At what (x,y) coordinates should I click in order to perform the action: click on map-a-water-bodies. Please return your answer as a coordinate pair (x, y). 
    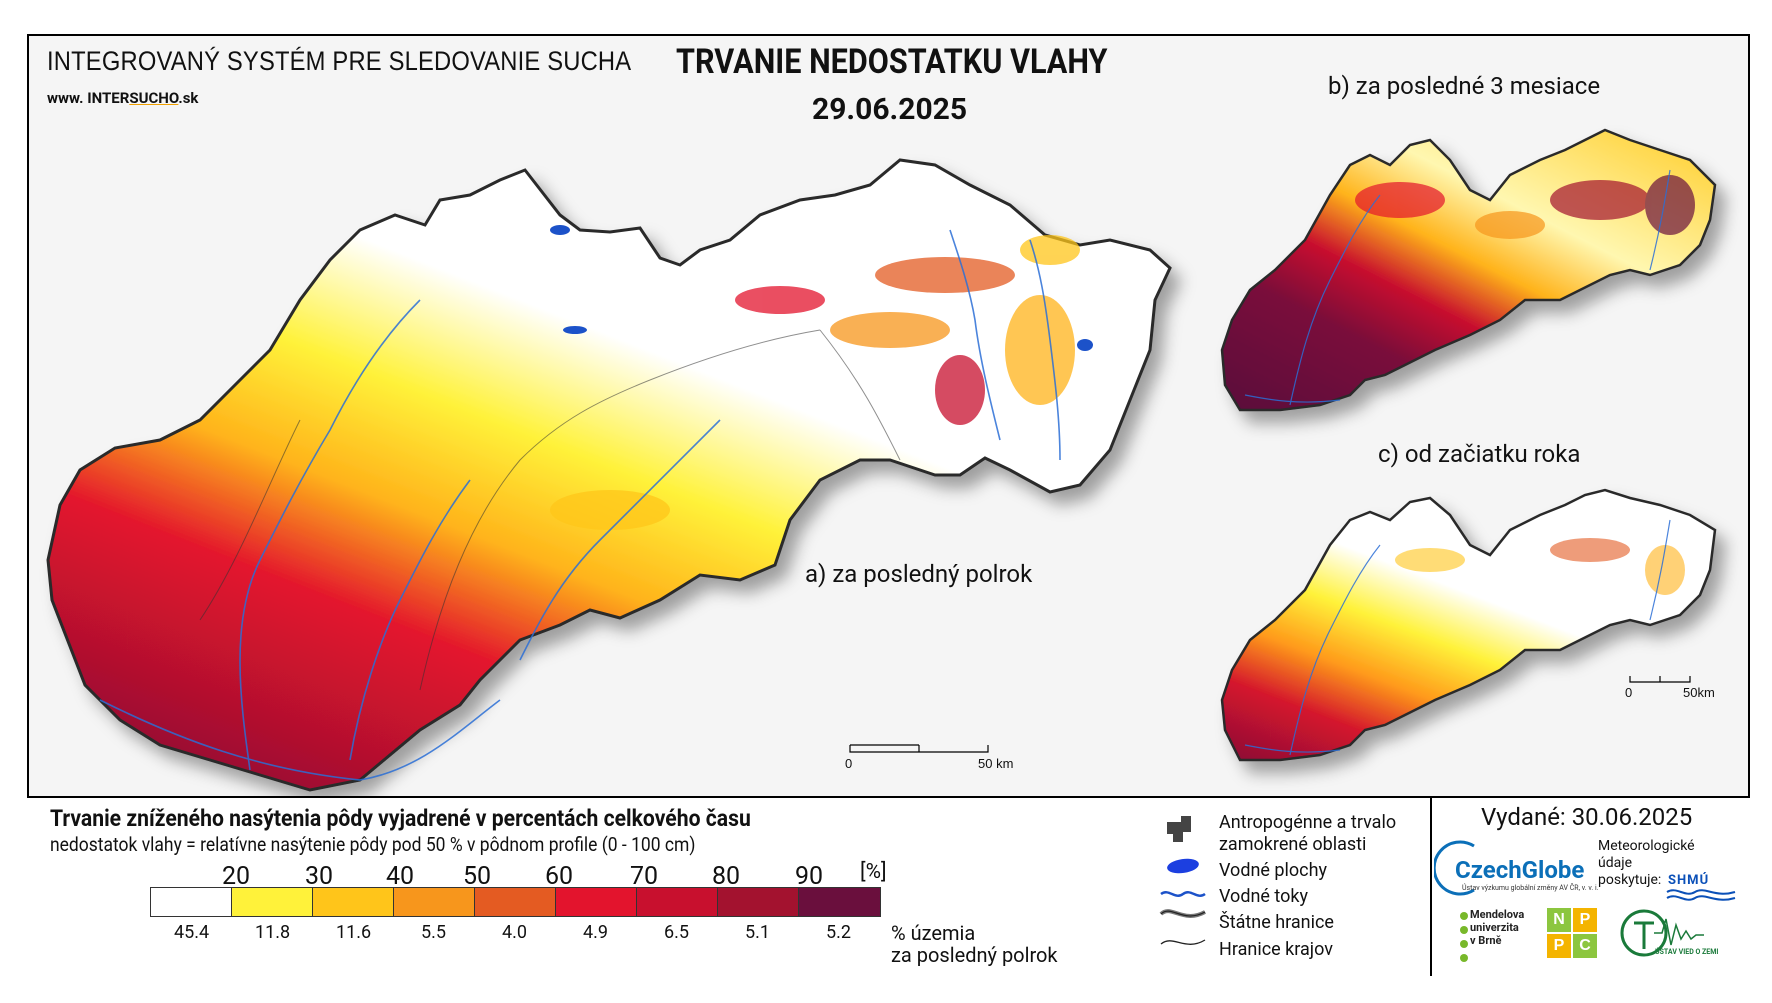
    Looking at the image, I should click on (821, 288).